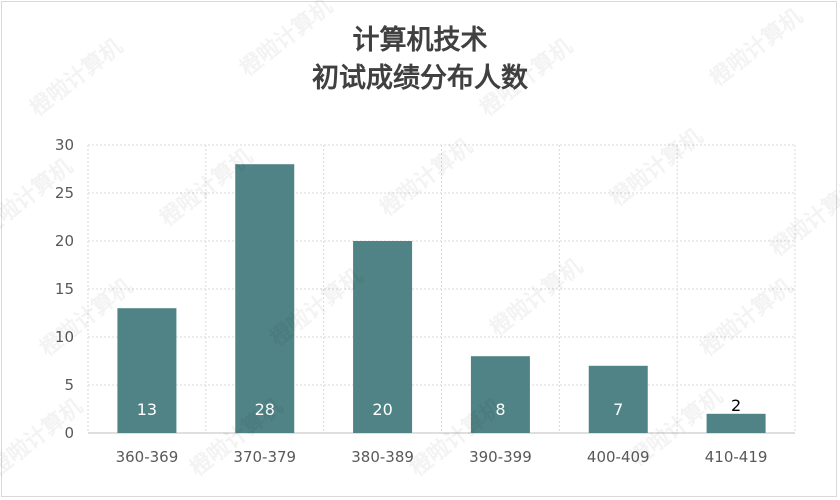 The image size is (840, 500). I want to click on y-tick-label: 5, so click(69, 385).